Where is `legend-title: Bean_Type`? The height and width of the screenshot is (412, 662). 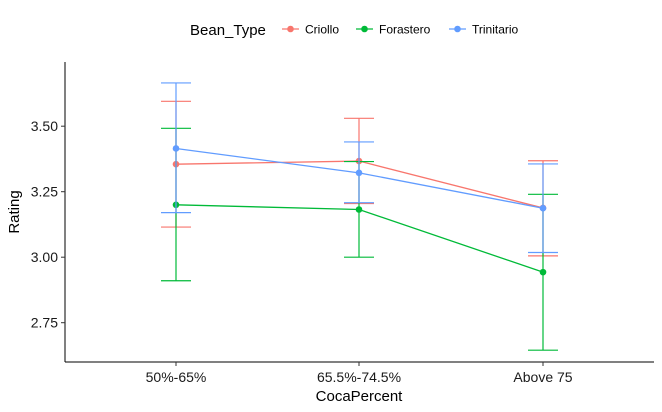
legend-title: Bean_Type is located at coordinates (228, 30).